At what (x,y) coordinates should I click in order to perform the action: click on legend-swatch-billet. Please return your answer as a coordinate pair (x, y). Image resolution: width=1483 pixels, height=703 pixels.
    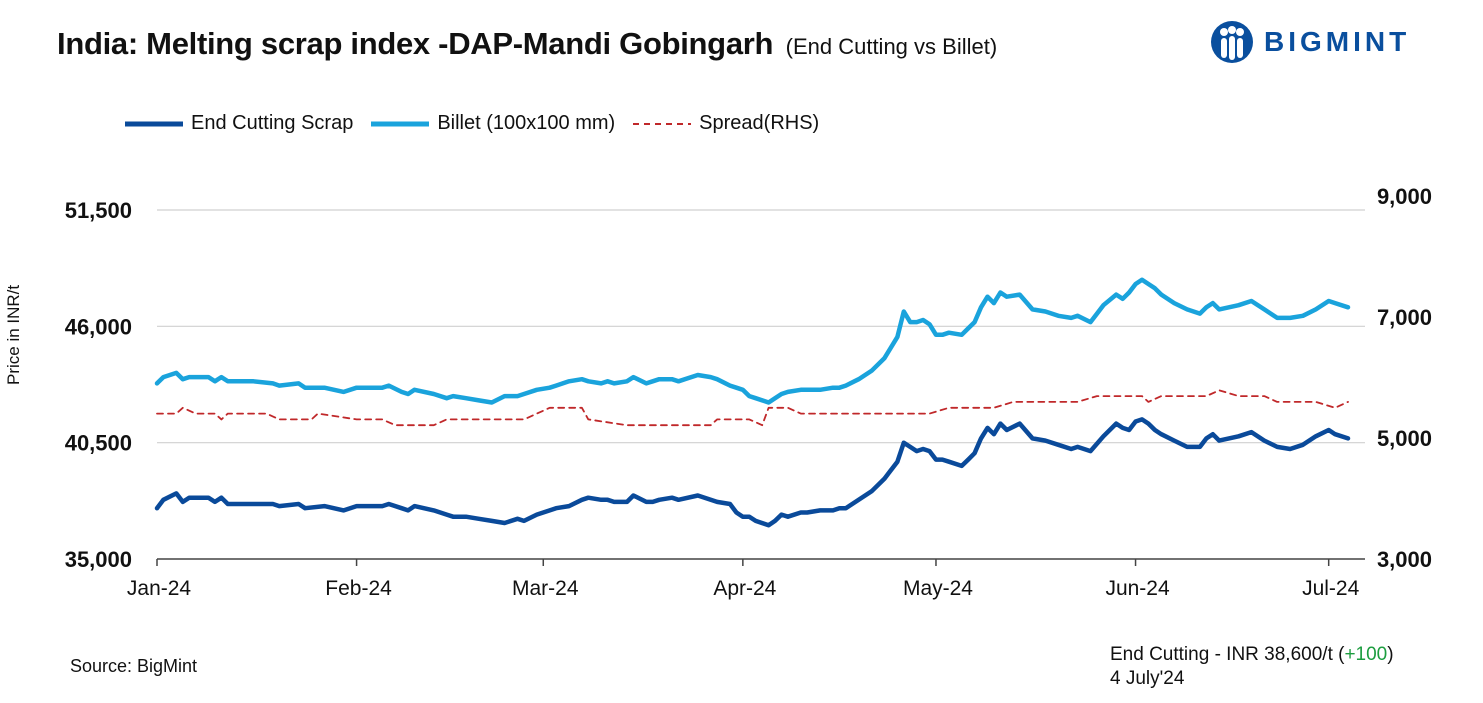
    Looking at the image, I should click on (400, 123).